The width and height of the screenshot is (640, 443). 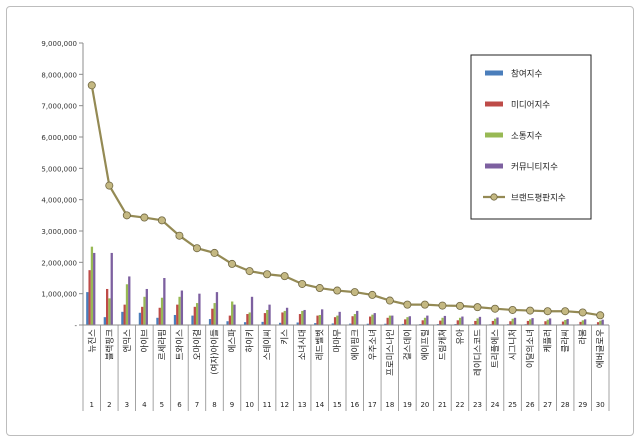 I want to click on x-rank-label: 27, so click(x=547, y=405).